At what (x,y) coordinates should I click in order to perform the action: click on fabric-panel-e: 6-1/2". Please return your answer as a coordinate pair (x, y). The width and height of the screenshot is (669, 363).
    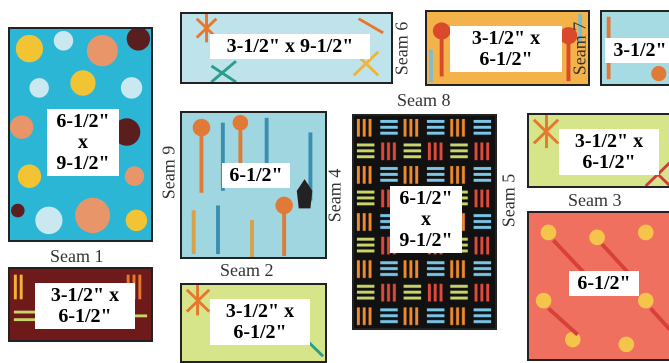
    Looking at the image, I should click on (253, 185).